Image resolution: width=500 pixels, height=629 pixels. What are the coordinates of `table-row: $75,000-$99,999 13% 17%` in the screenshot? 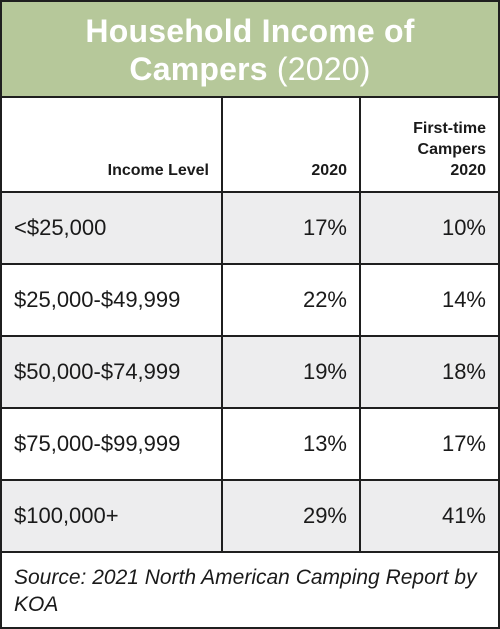 It's located at (250, 444).